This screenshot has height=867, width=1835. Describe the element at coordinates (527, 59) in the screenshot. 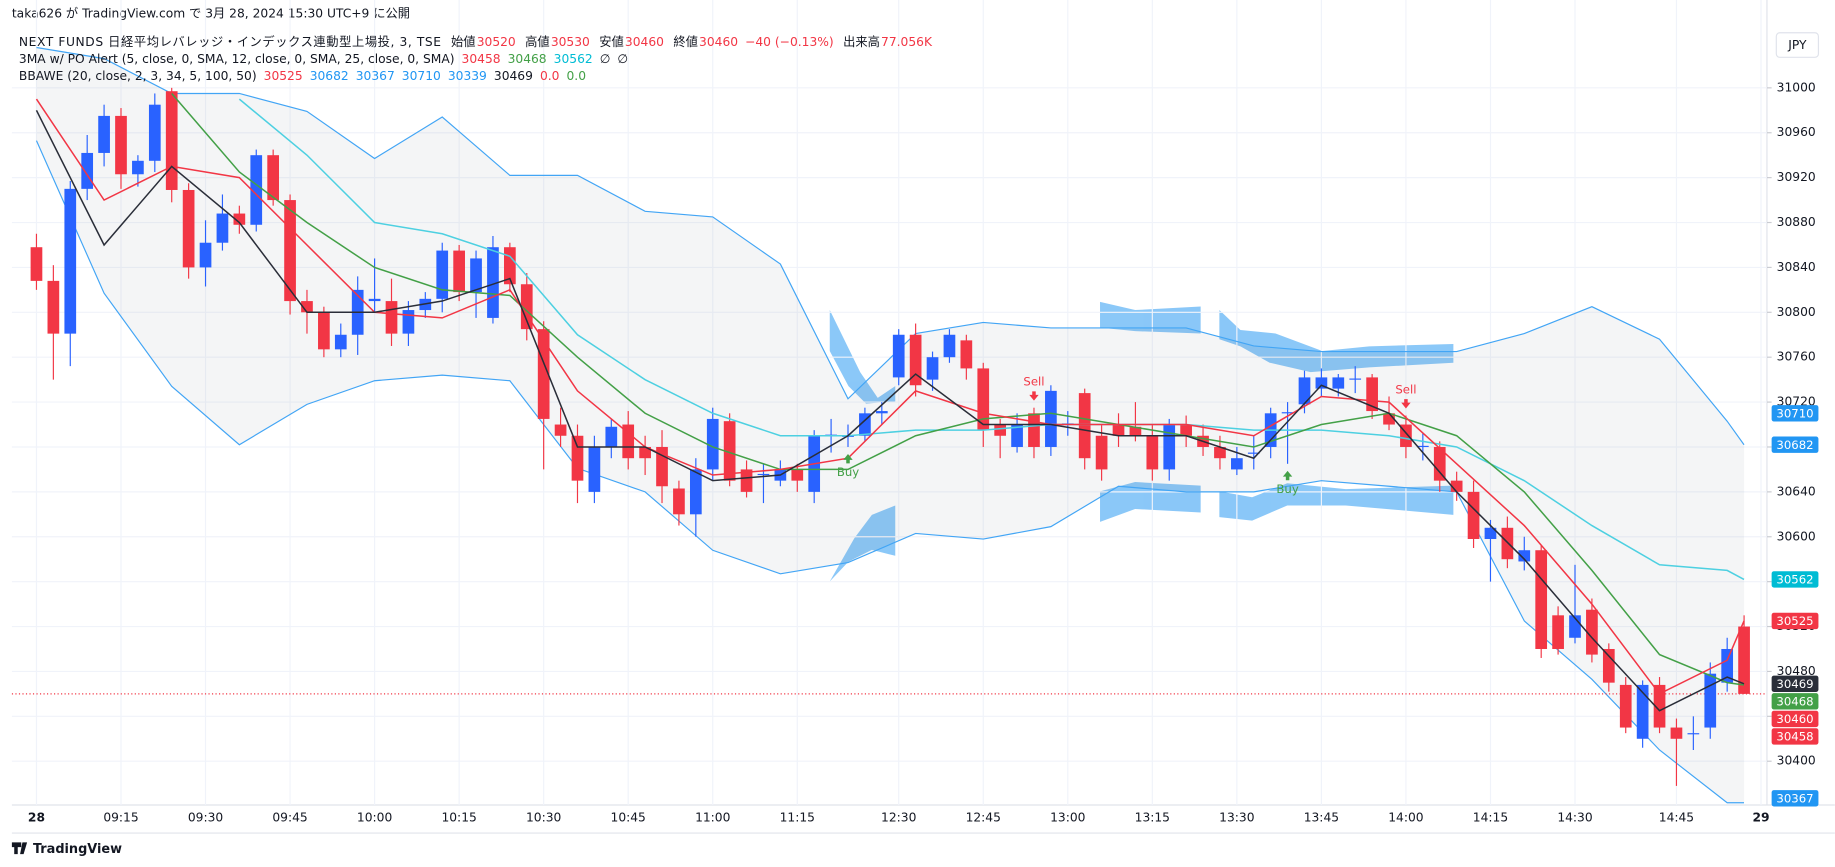

I see `legend-value: 30468` at that location.